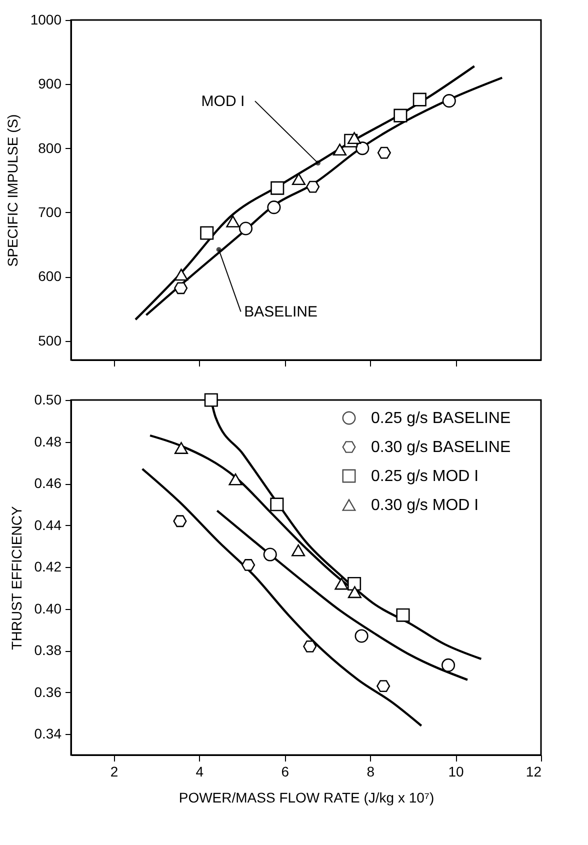  Describe the element at coordinates (48, 692) in the screenshot. I see `y-tick-label: 0.36` at that location.